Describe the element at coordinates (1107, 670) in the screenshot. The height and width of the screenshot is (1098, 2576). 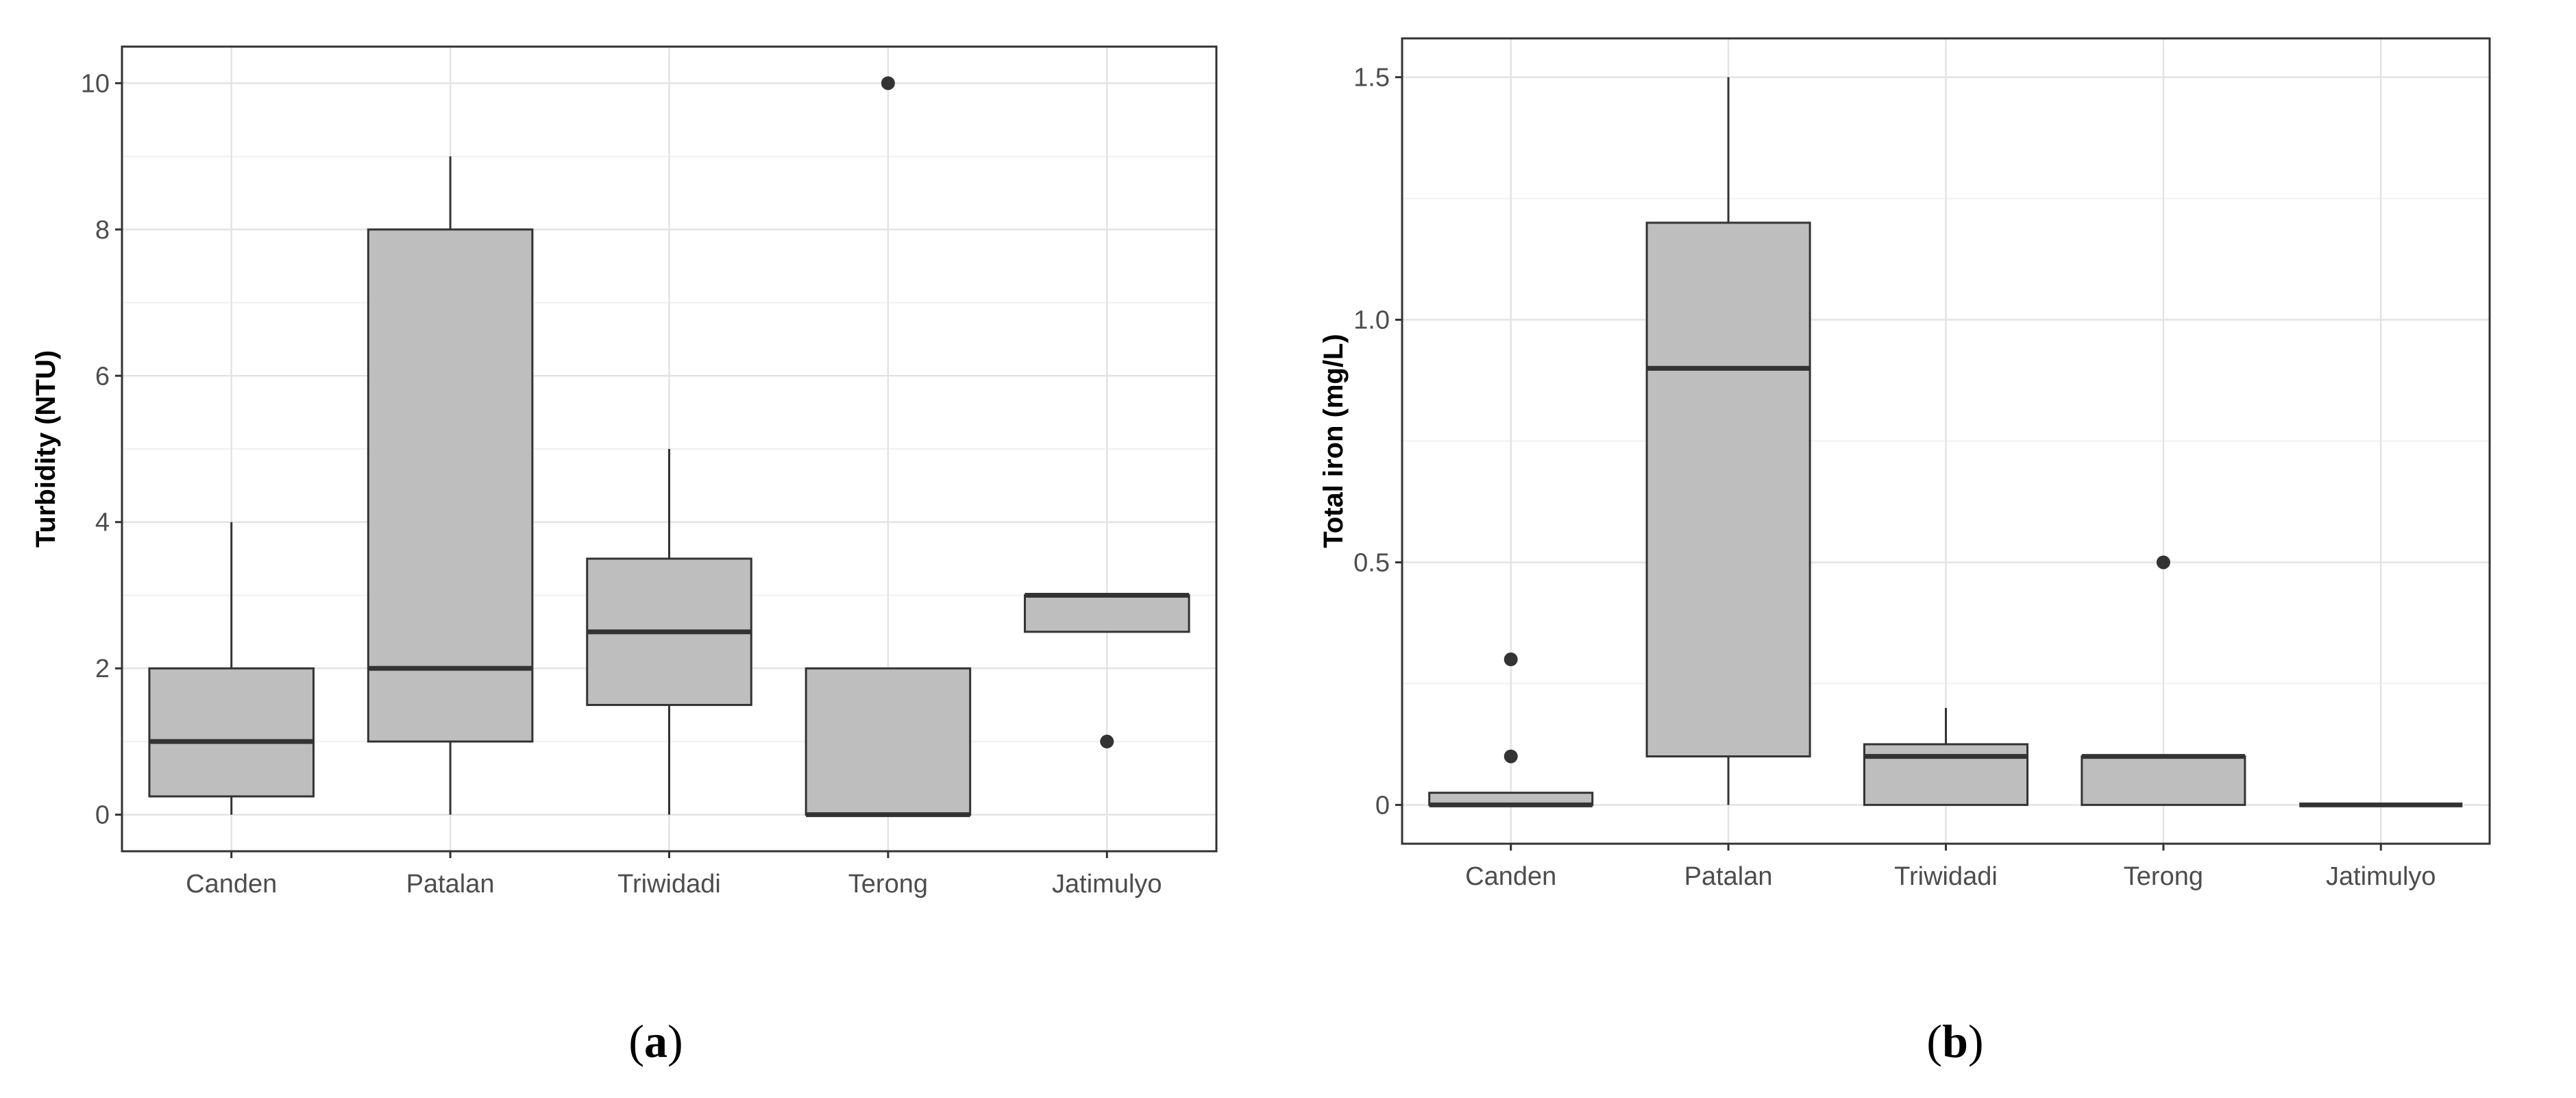
I see `box-jatimulyo` at that location.